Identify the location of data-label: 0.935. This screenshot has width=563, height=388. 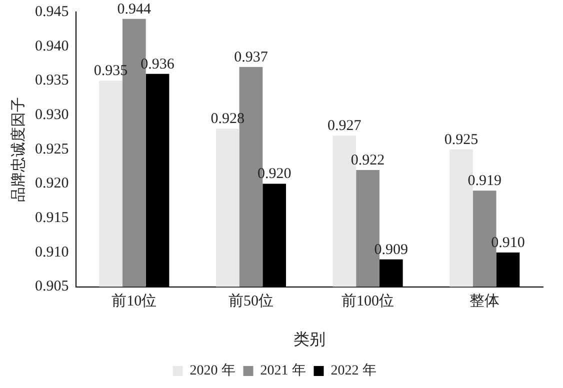
(111, 71).